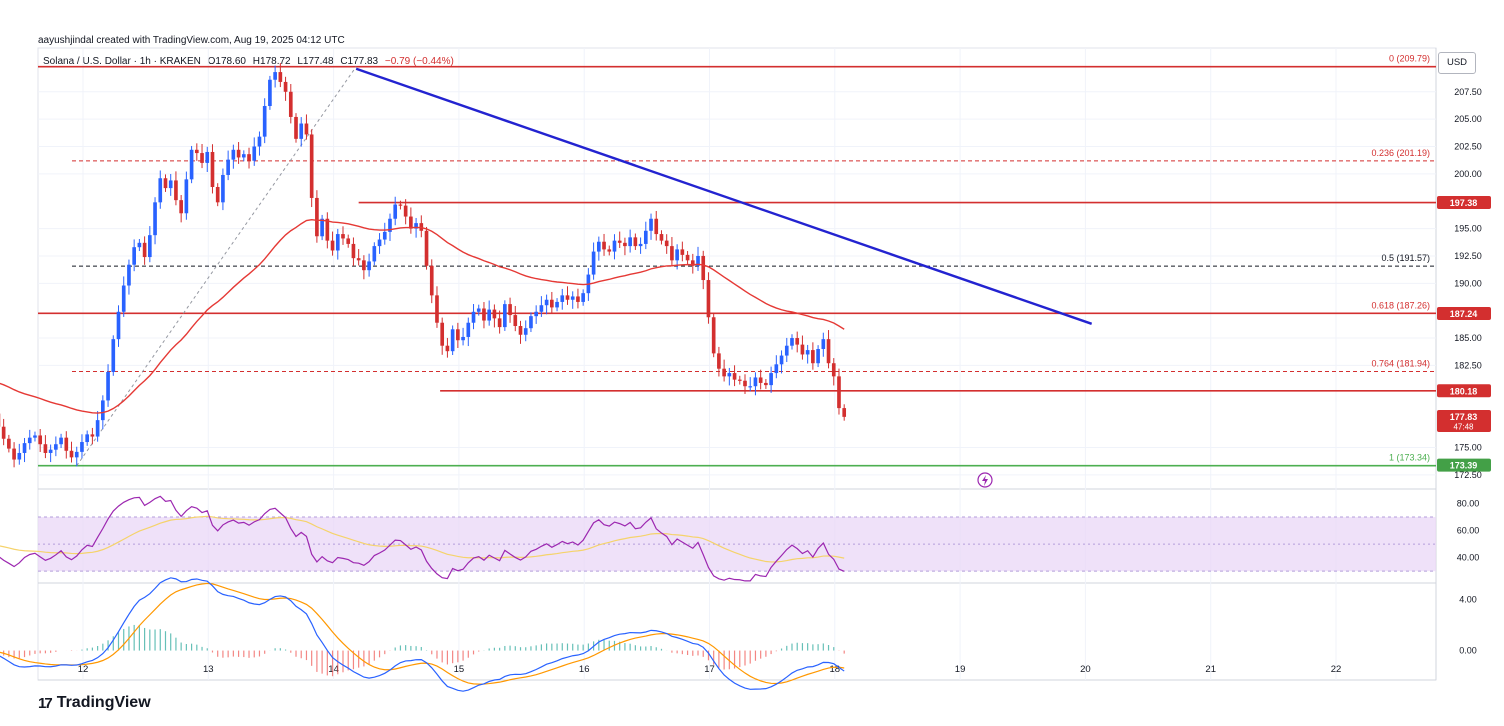 This screenshot has height=726, width=1504. Describe the element at coordinates (1468, 147) in the screenshot. I see `y-tick-label: 202.50` at that location.